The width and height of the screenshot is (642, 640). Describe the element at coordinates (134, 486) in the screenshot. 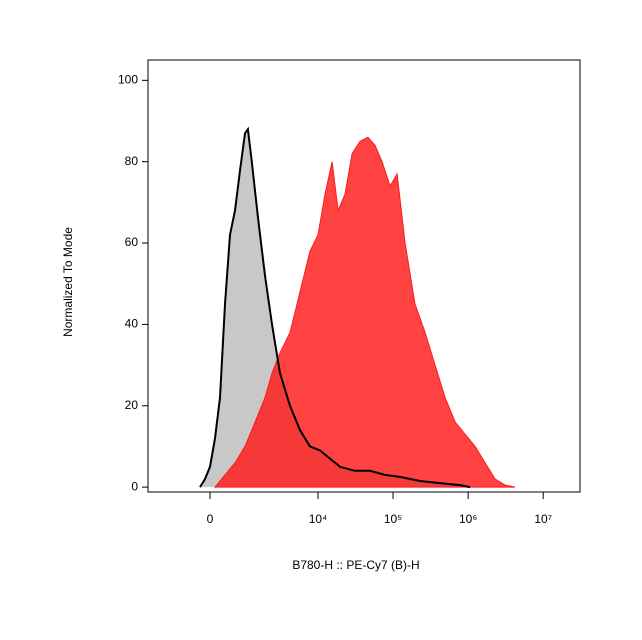

I see `y-tick-label: 0` at that location.